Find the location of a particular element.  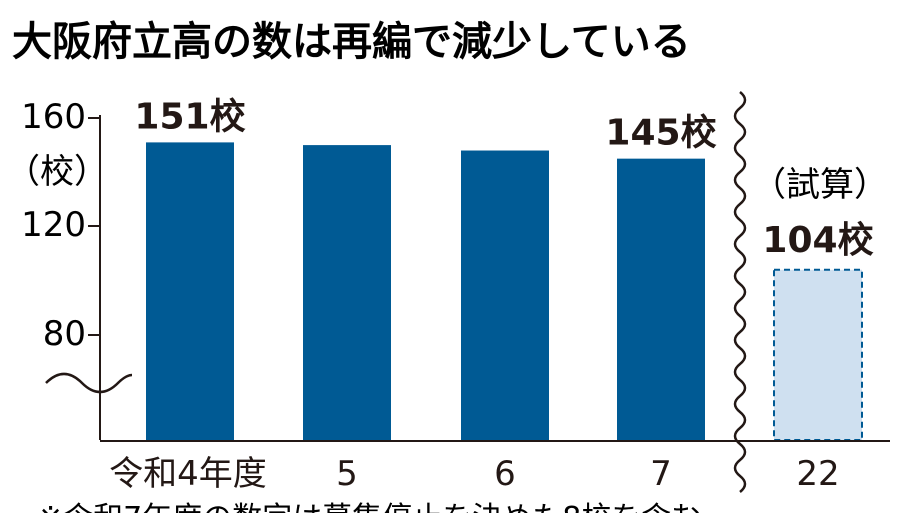

x-tick-label: 6 is located at coordinates (505, 474).